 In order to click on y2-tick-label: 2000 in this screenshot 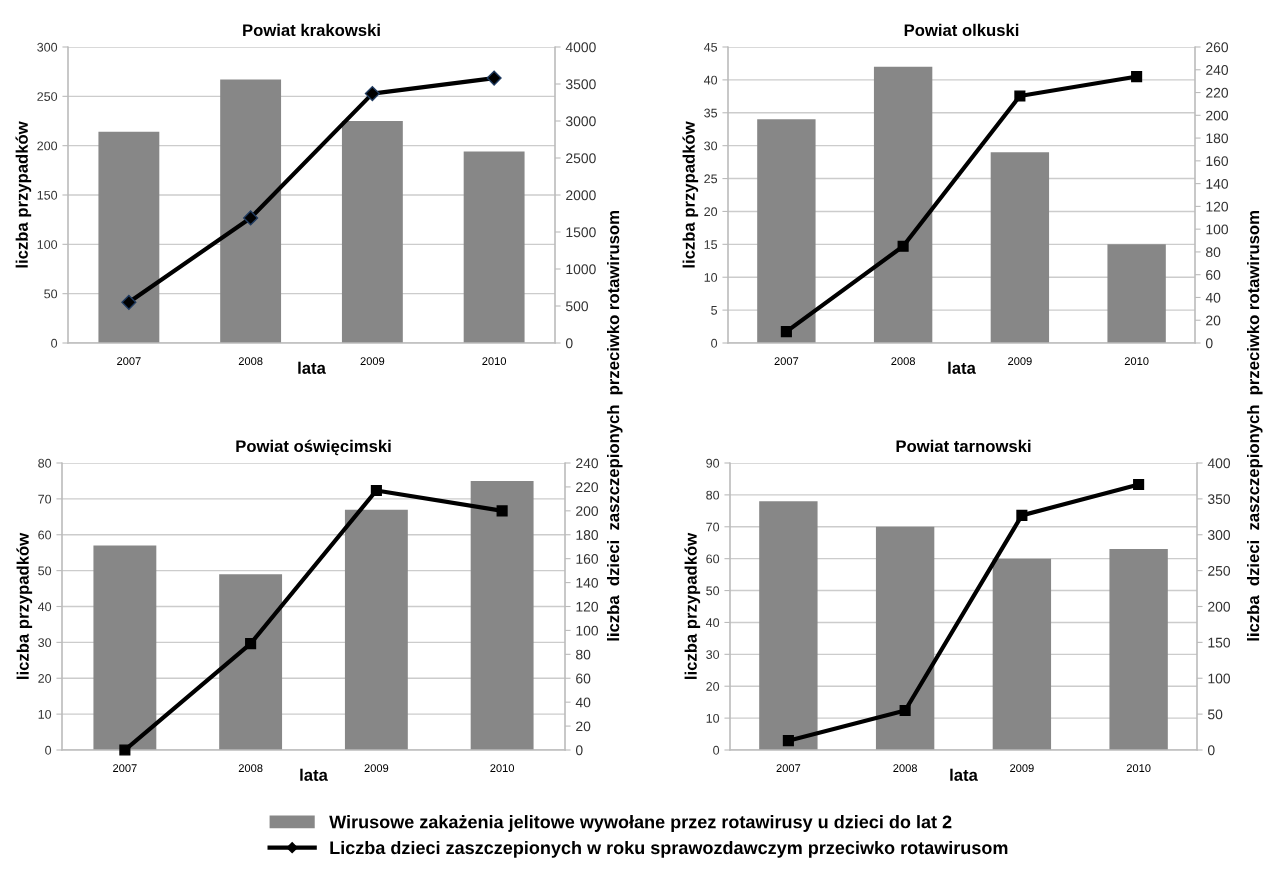, I will do `click(581, 195)`.